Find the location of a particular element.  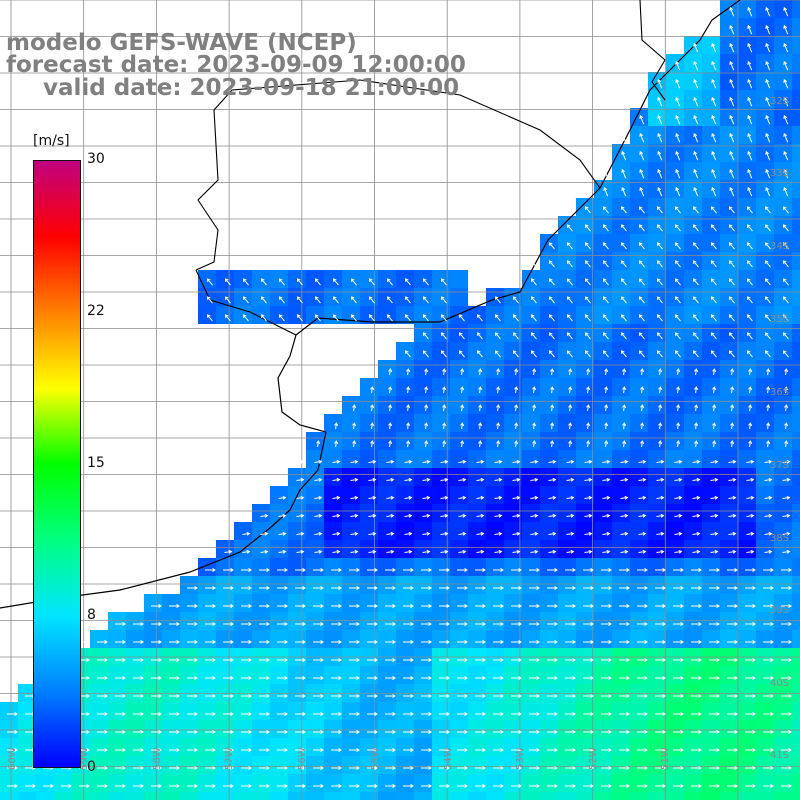

colorbar-tick-8: 8 is located at coordinates (91, 615).